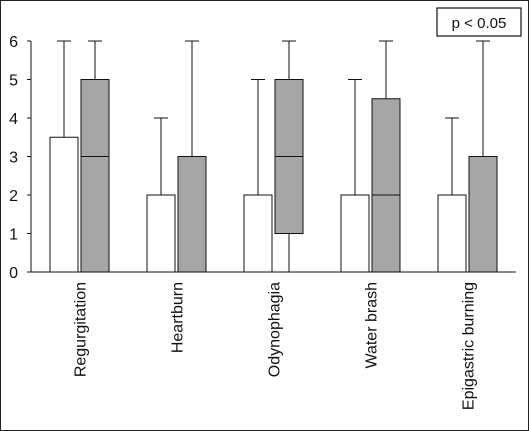 This screenshot has height=431, width=529. What do you see at coordinates (13, 81) in the screenshot?
I see `y-tick-label: 5` at bounding box center [13, 81].